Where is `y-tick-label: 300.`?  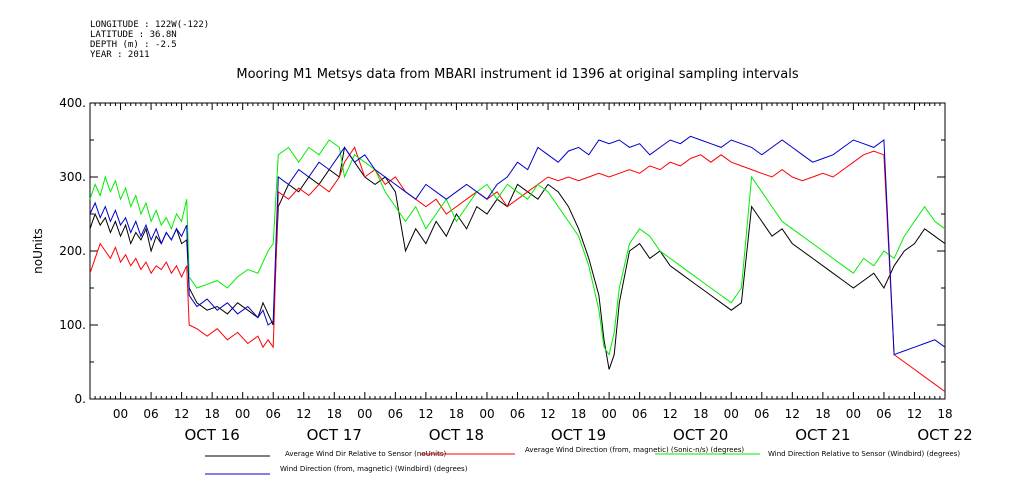
y-tick-label: 300. is located at coordinates (72, 177).